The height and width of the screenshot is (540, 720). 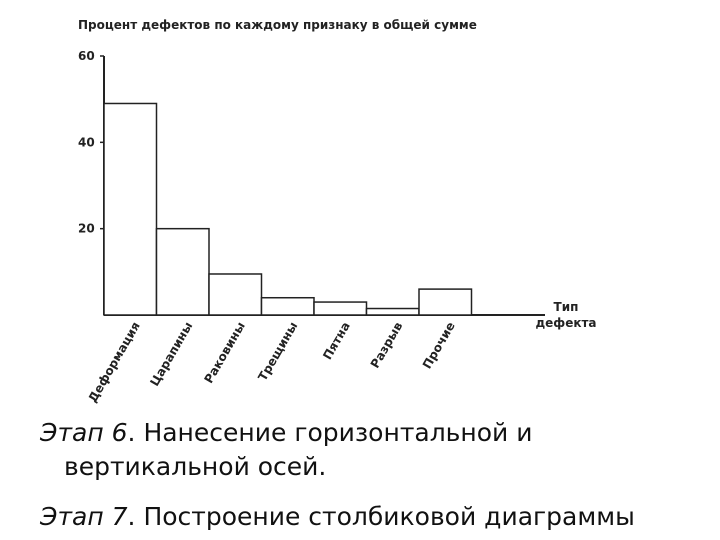 I want to click on caption-stage-7: Этап 7. Построение столбиковой диаграммы, so click(x=370, y=517).